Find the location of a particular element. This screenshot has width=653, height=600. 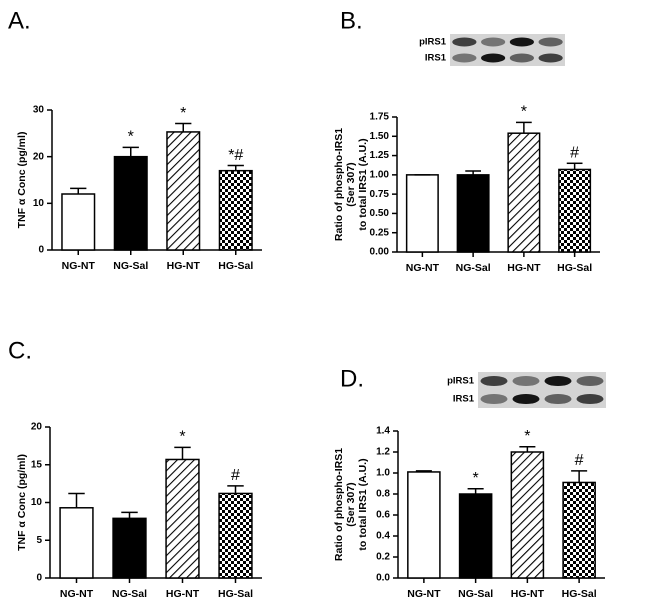

panel-label: C. is located at coordinates (20, 350).